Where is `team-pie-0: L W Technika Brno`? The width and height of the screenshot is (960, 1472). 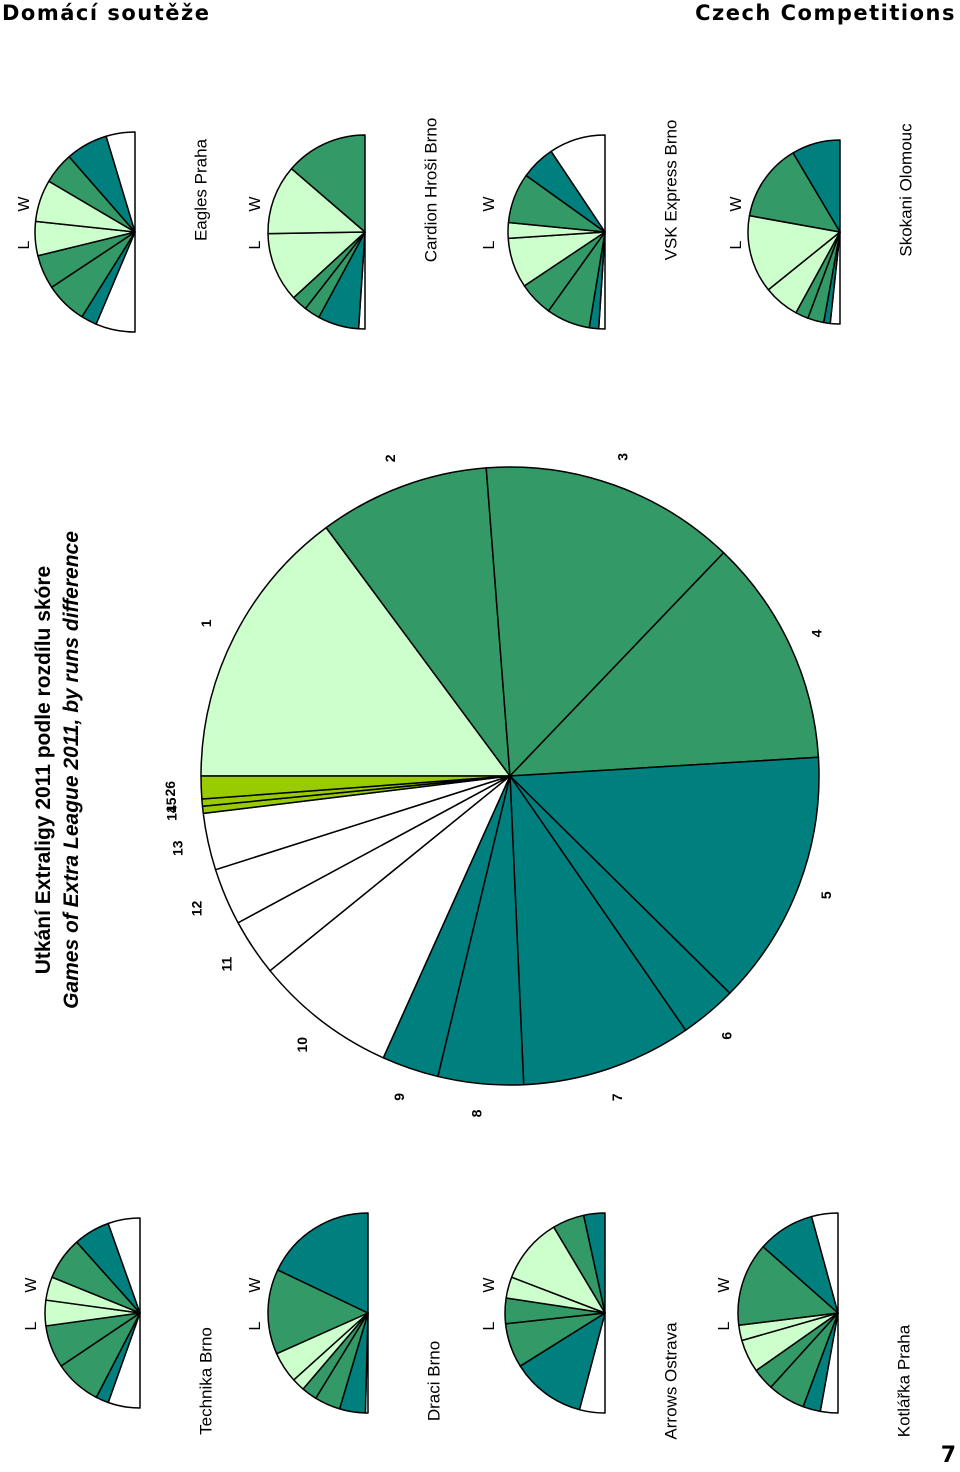
team-pie-0: L W Technika Brno is located at coordinates (119, 1326).